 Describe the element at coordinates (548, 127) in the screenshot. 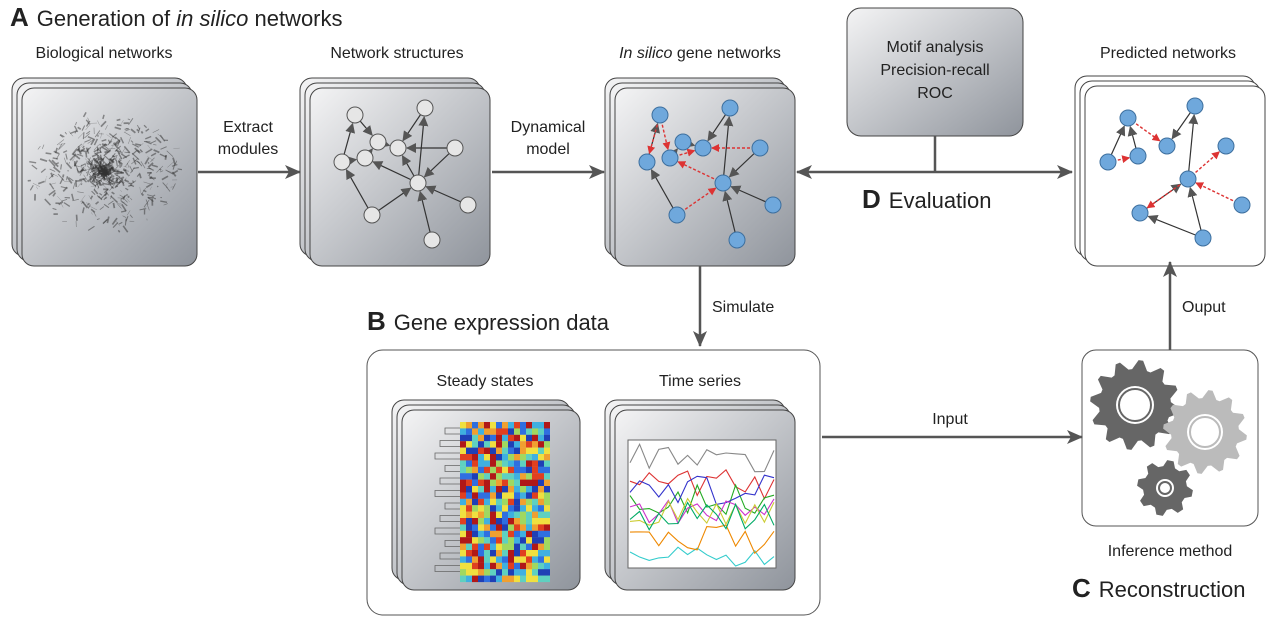

I see `arrow-label: Dynamical` at that location.